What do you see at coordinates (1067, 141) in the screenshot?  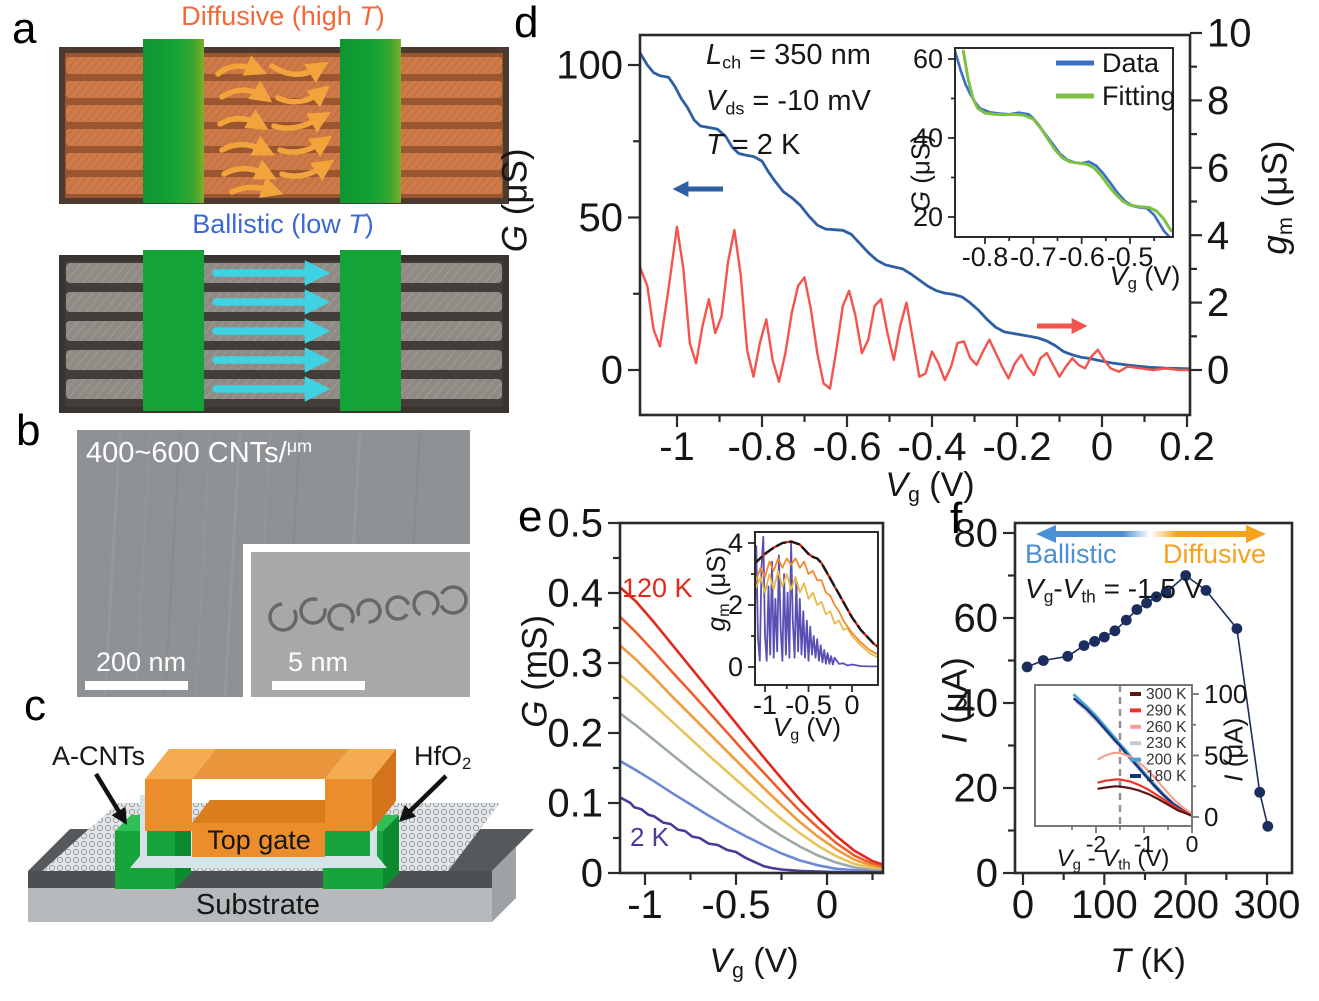 I see `series-Fitting` at bounding box center [1067, 141].